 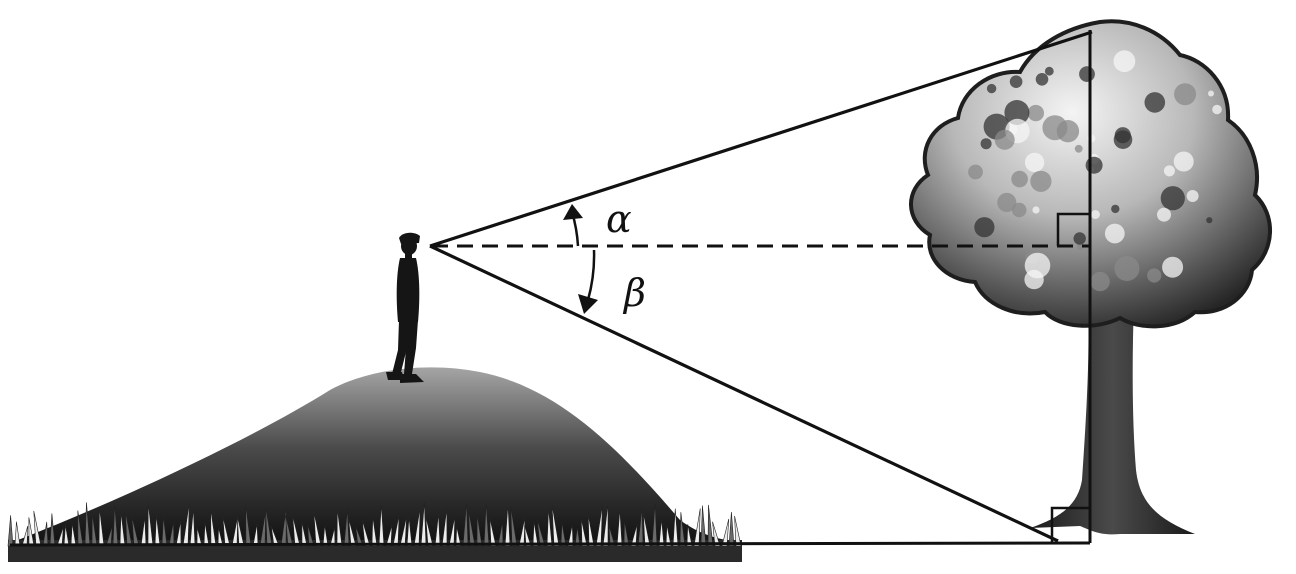 I want to click on person-neck, so click(x=408, y=256).